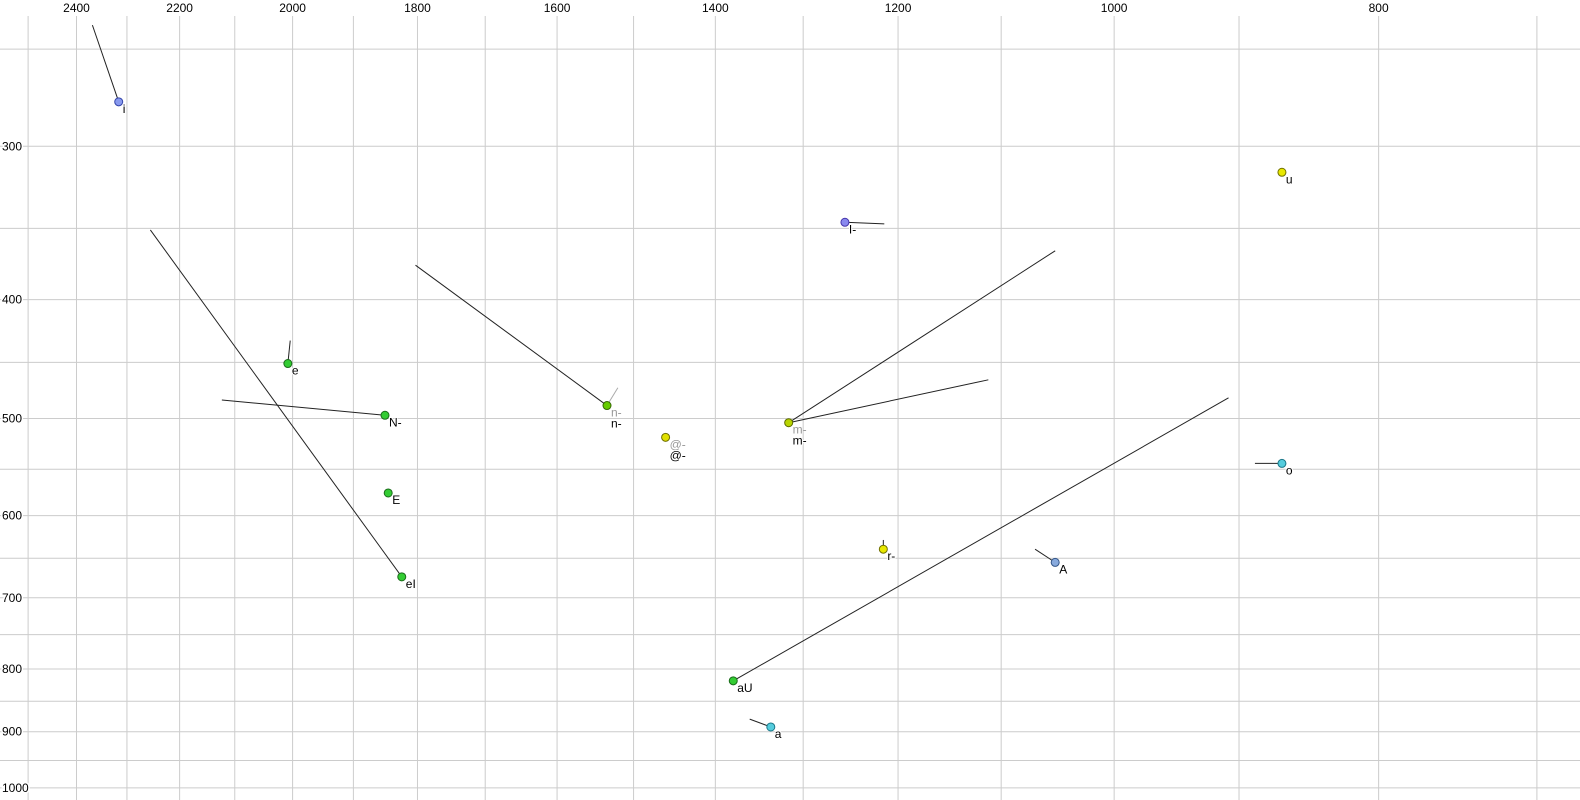 Image resolution: width=1580 pixels, height=800 pixels. I want to click on y-axis-tick-label: 300, so click(12, 146).